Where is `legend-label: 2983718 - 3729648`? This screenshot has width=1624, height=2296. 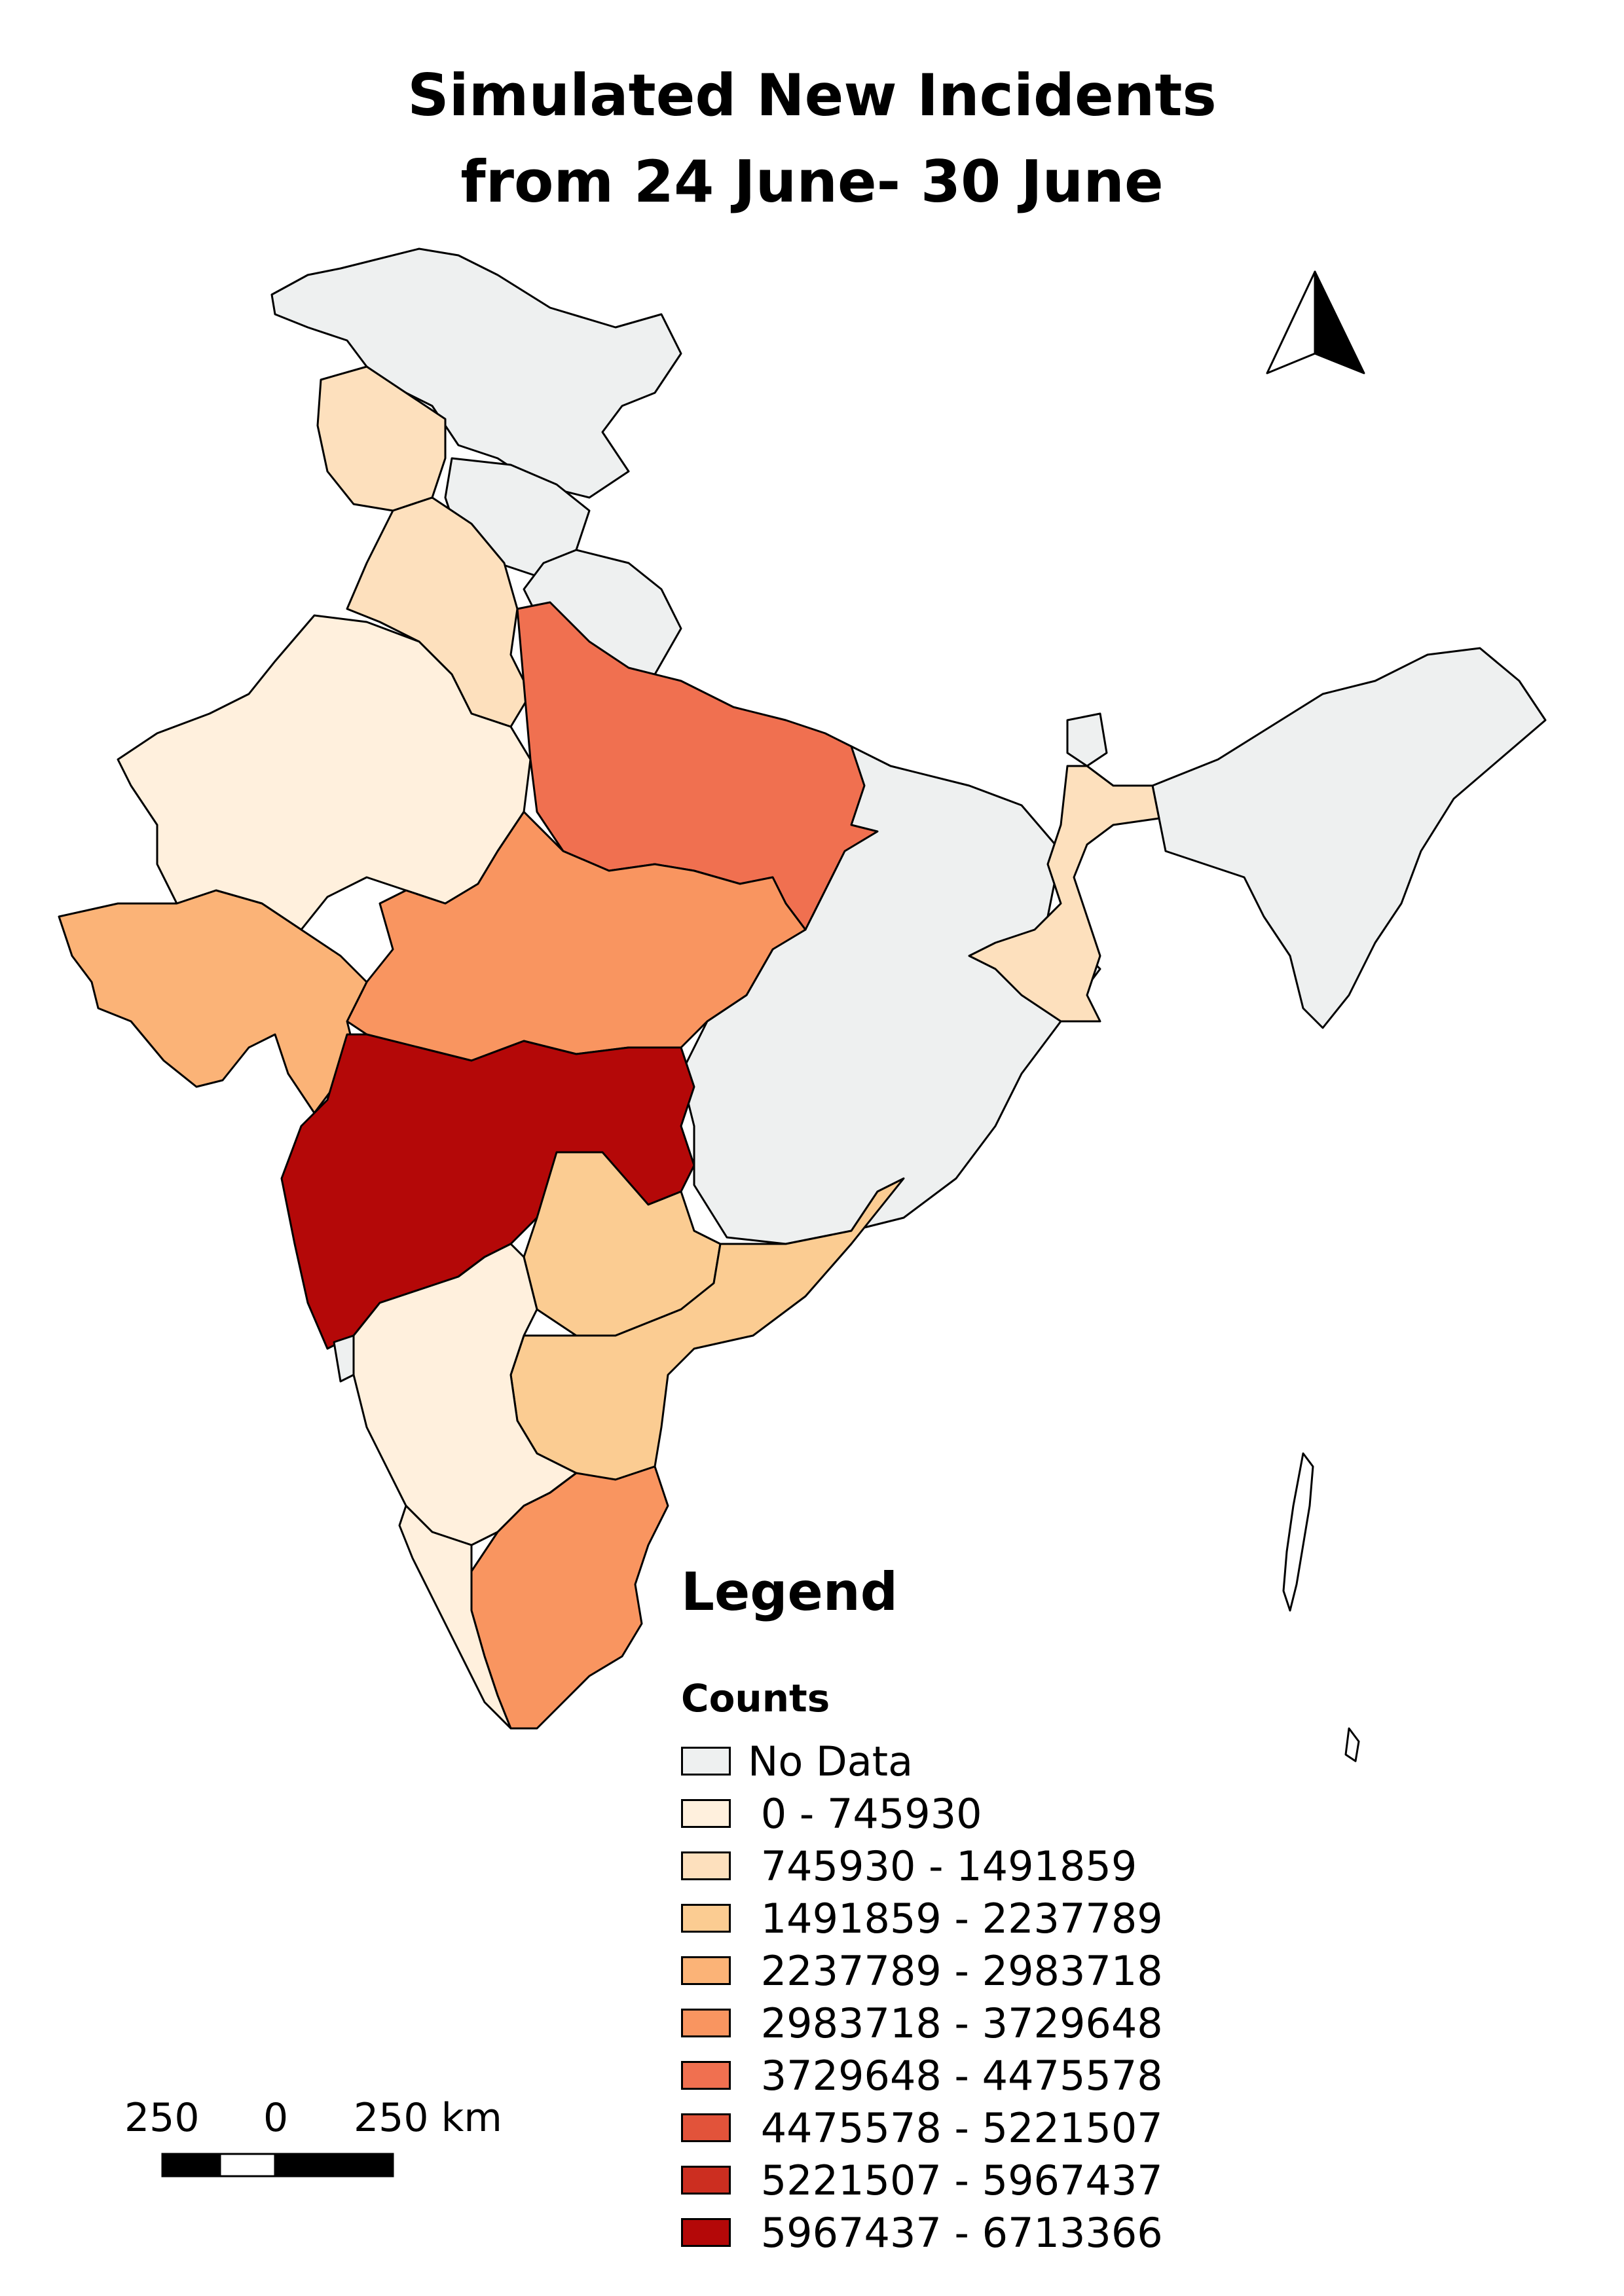
legend-label: 2983718 - 3729648 is located at coordinates (955, 2023).